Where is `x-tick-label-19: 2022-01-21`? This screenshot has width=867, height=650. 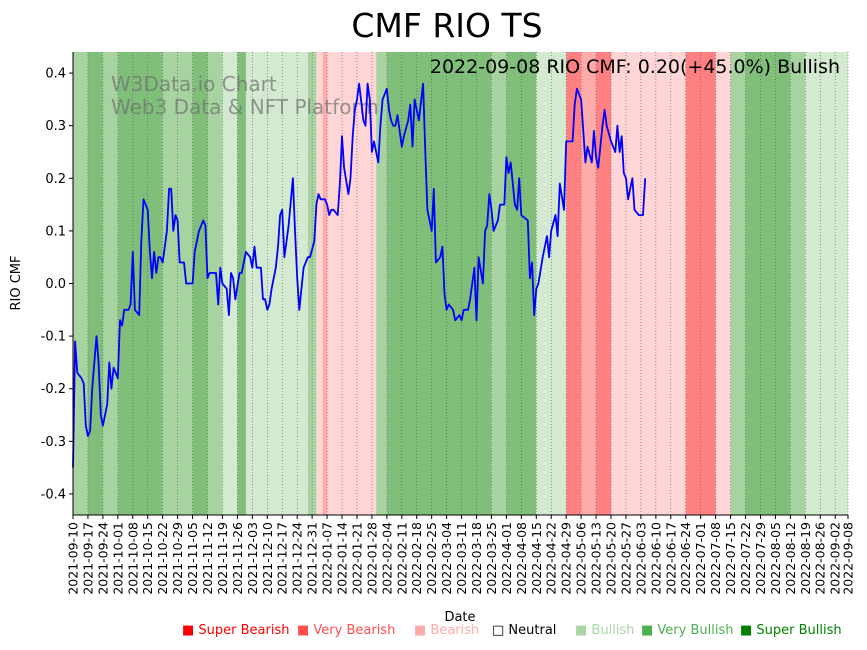 x-tick-label-19: 2022-01-21 is located at coordinates (356, 558).